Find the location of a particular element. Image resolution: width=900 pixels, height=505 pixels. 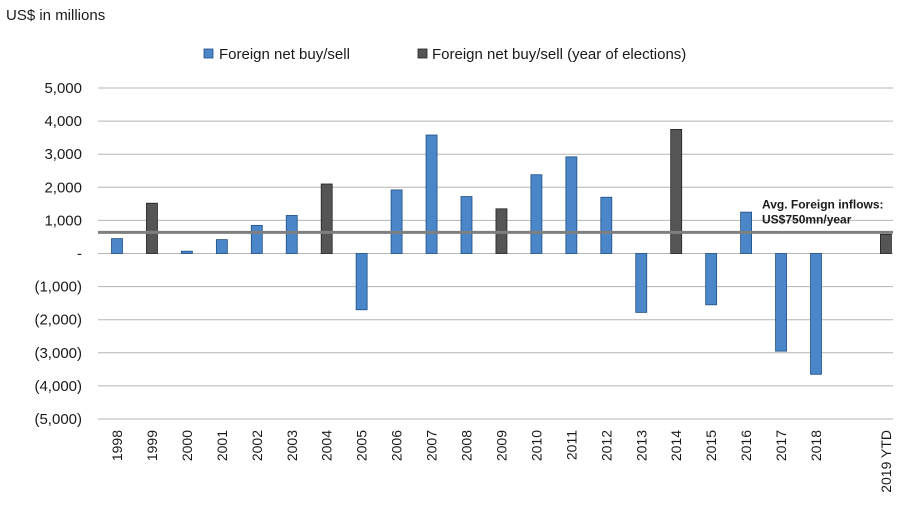

legend-label-foreign: Foreign net buy/sell is located at coordinates (284, 54).